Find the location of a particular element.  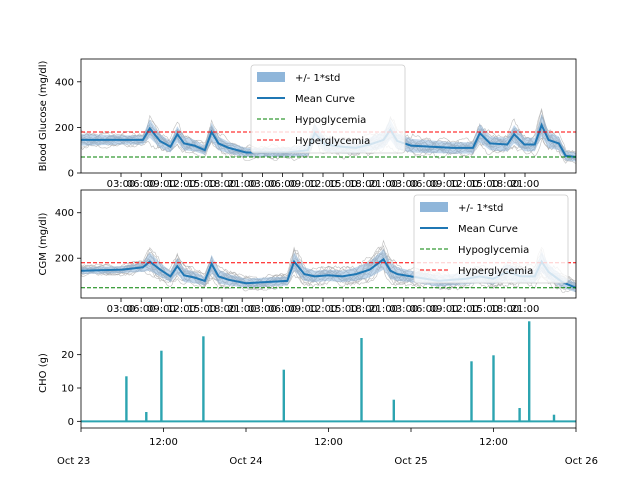

x-tick-date-label: Oct 23 is located at coordinates (73, 461).